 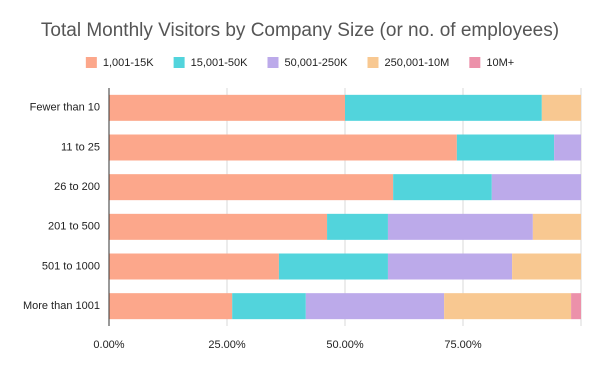 What do you see at coordinates (65, 108) in the screenshot?
I see `y-tick-label: Fewer than 10` at bounding box center [65, 108].